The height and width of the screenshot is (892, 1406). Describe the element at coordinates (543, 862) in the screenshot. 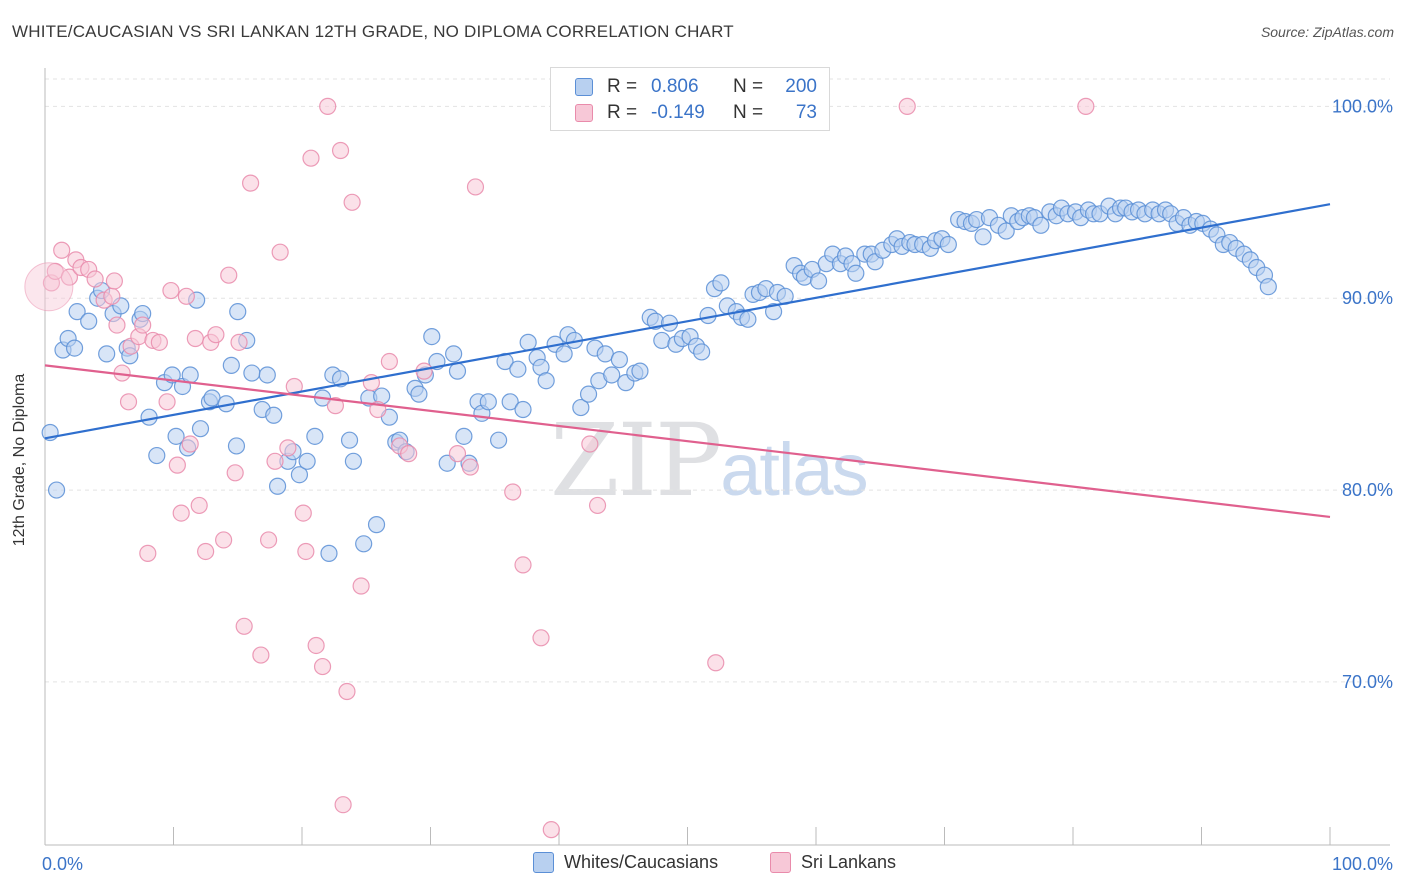

I see `series-swatch-blue` at that location.